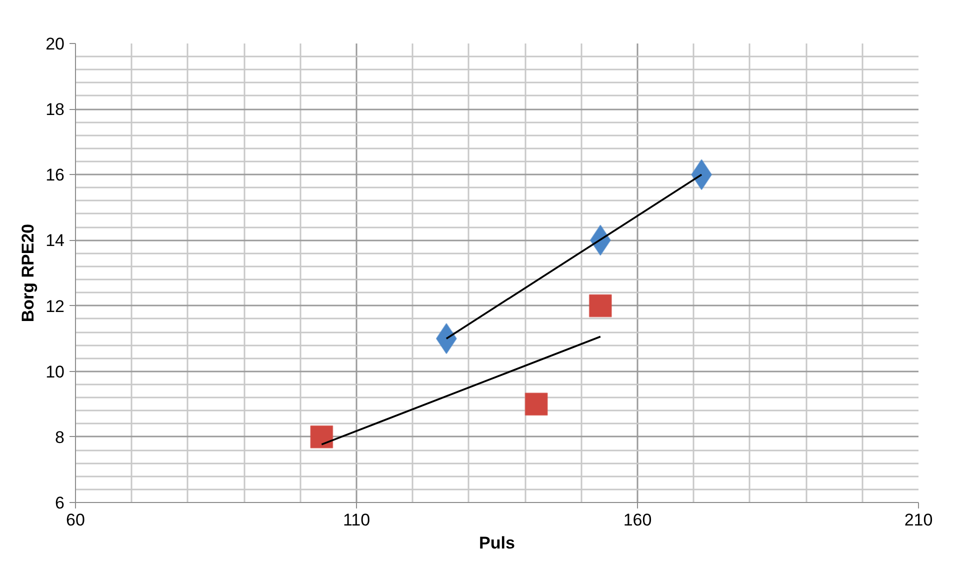 Image resolution: width=963 pixels, height=562 pixels. Describe the element at coordinates (55, 306) in the screenshot. I see `y-tick-label: 12` at that location.